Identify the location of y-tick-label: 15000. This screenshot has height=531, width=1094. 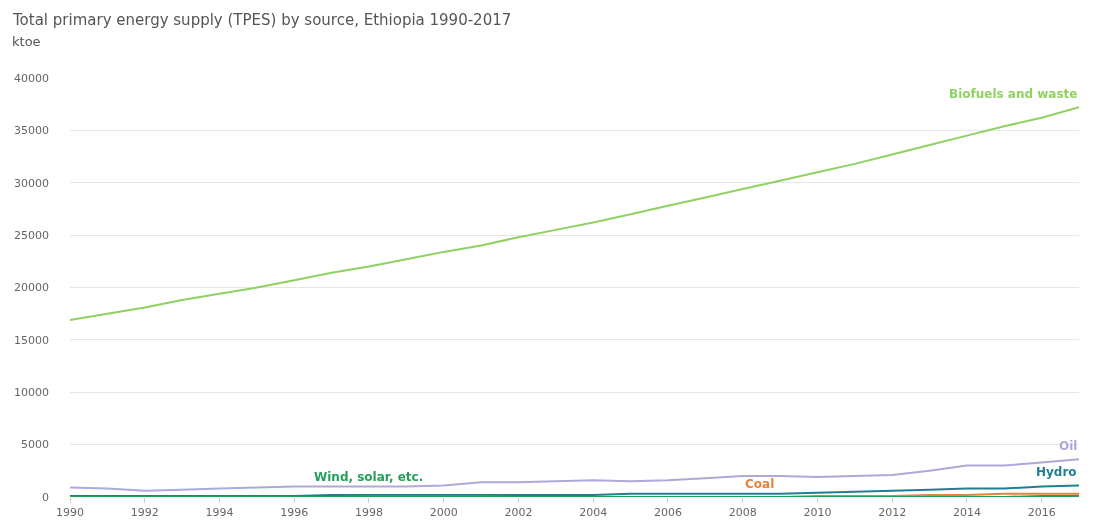
(31, 340).